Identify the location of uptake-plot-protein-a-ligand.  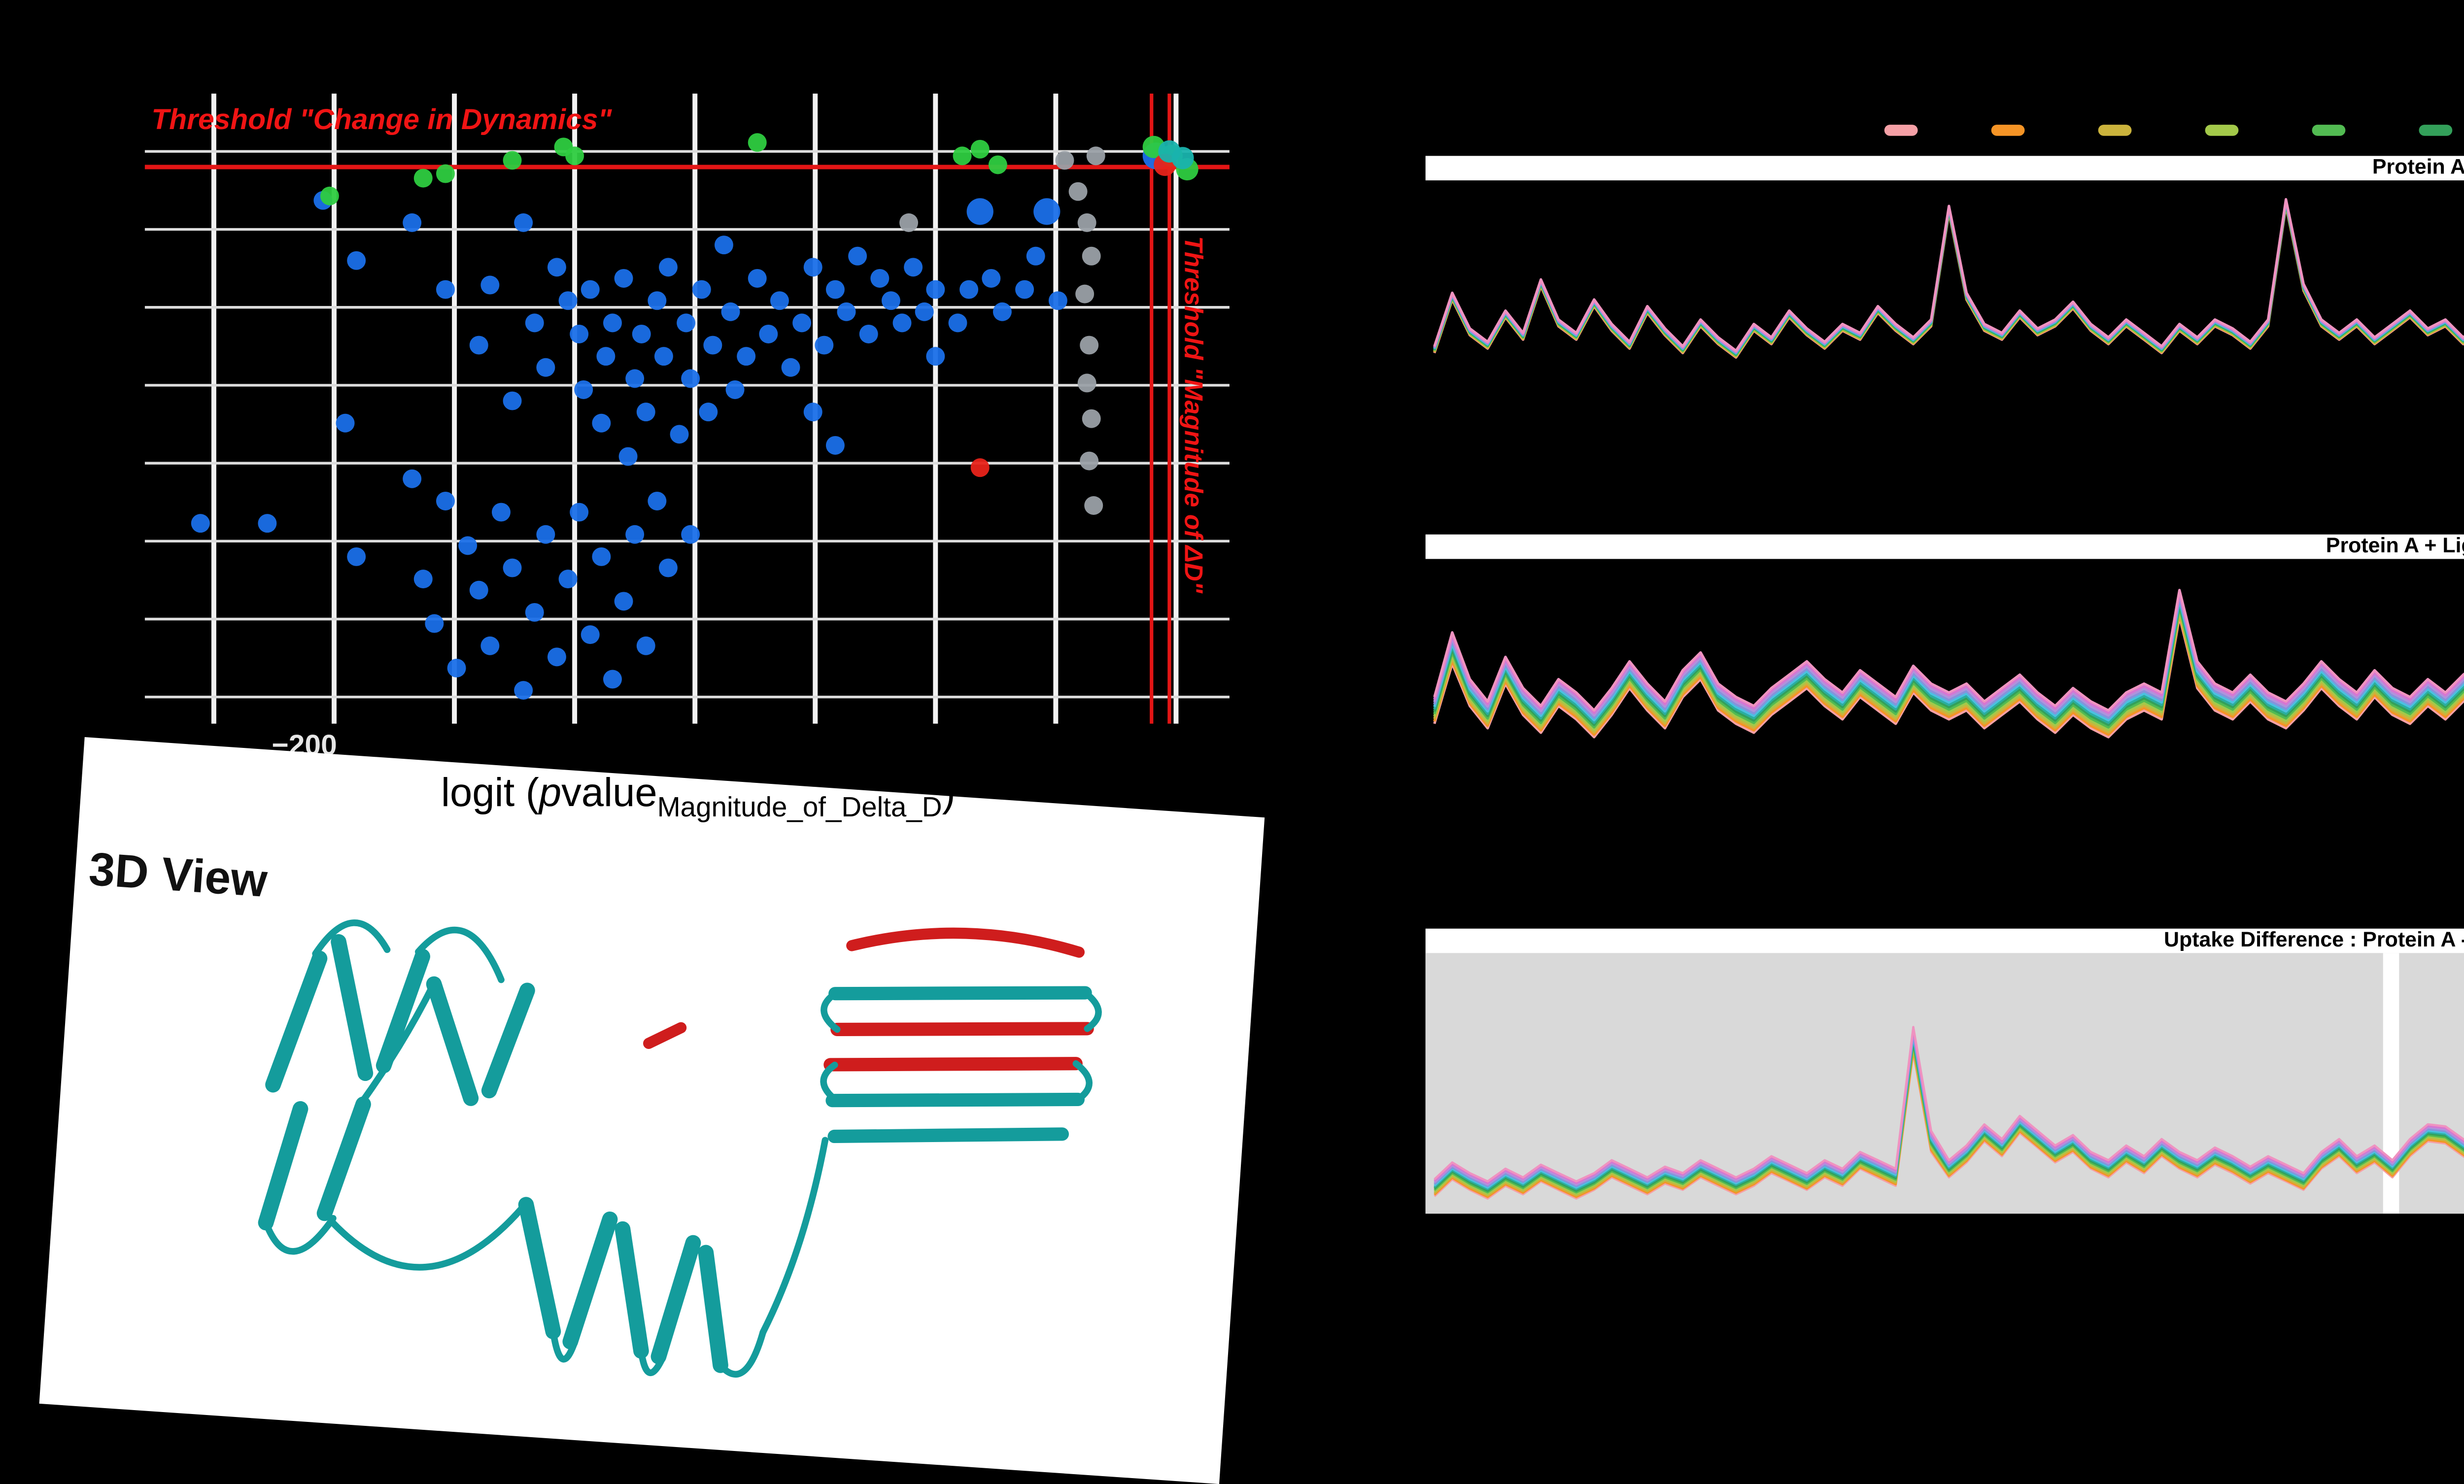
(1945, 735).